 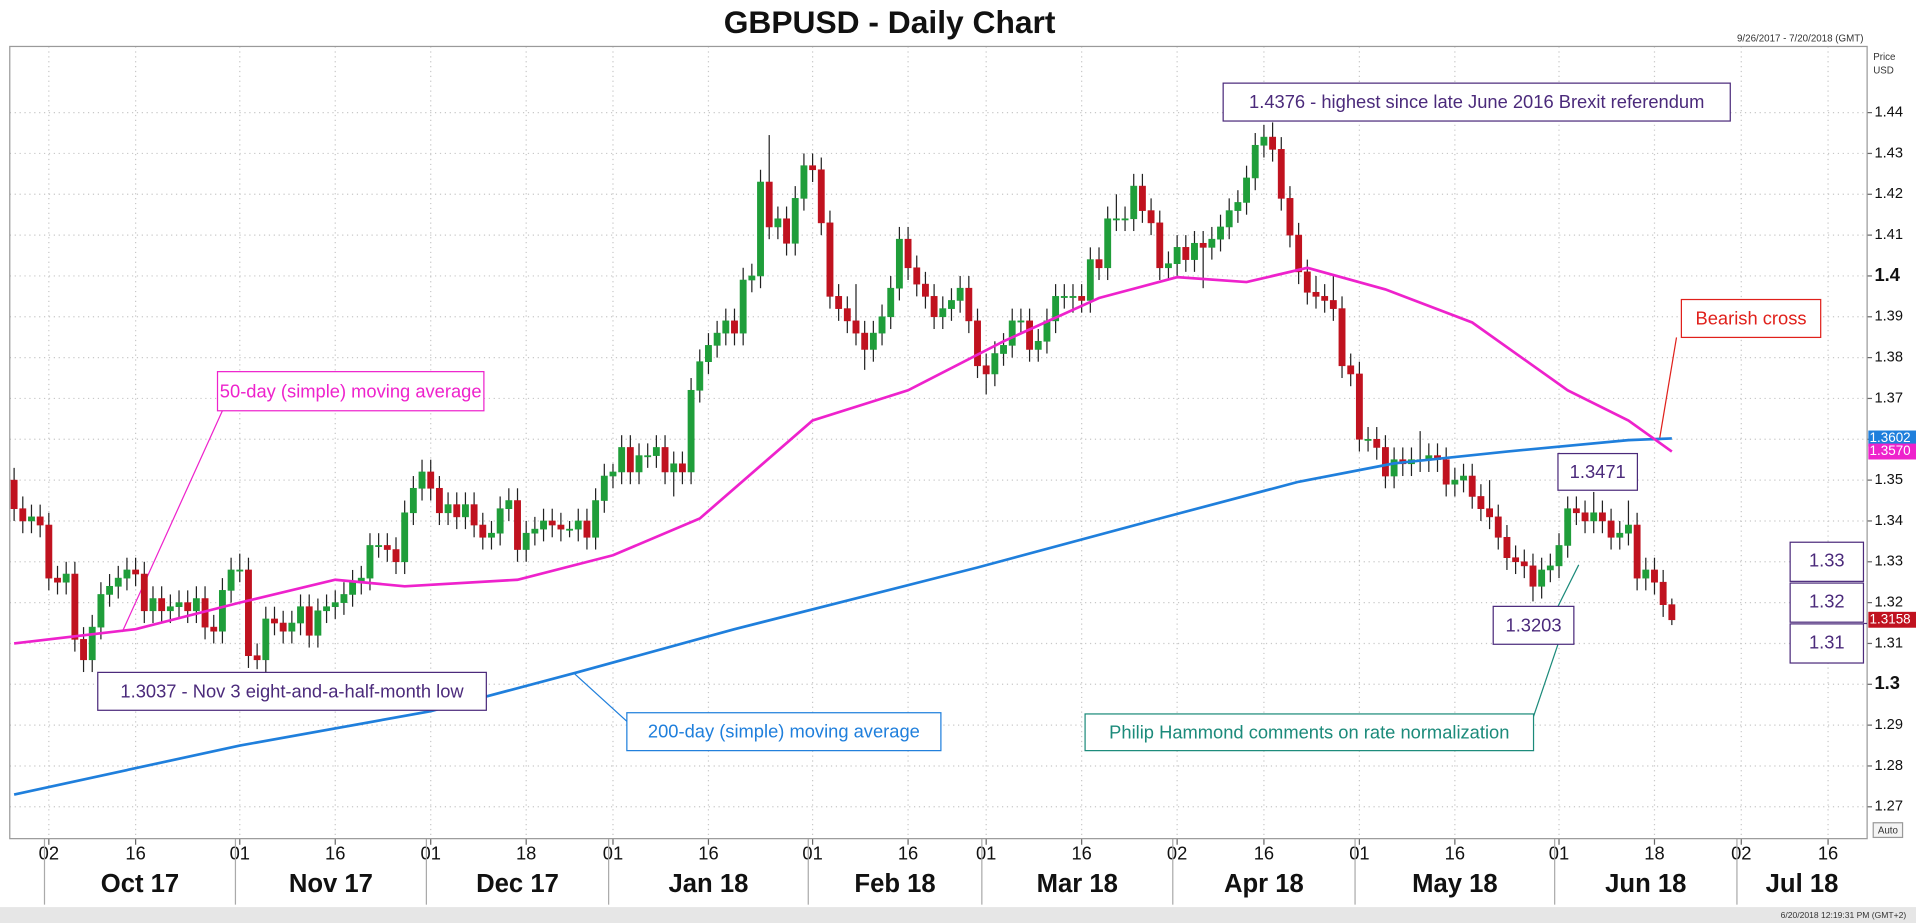 What do you see at coordinates (1892, 451) in the screenshot?
I see `price-tag` at bounding box center [1892, 451].